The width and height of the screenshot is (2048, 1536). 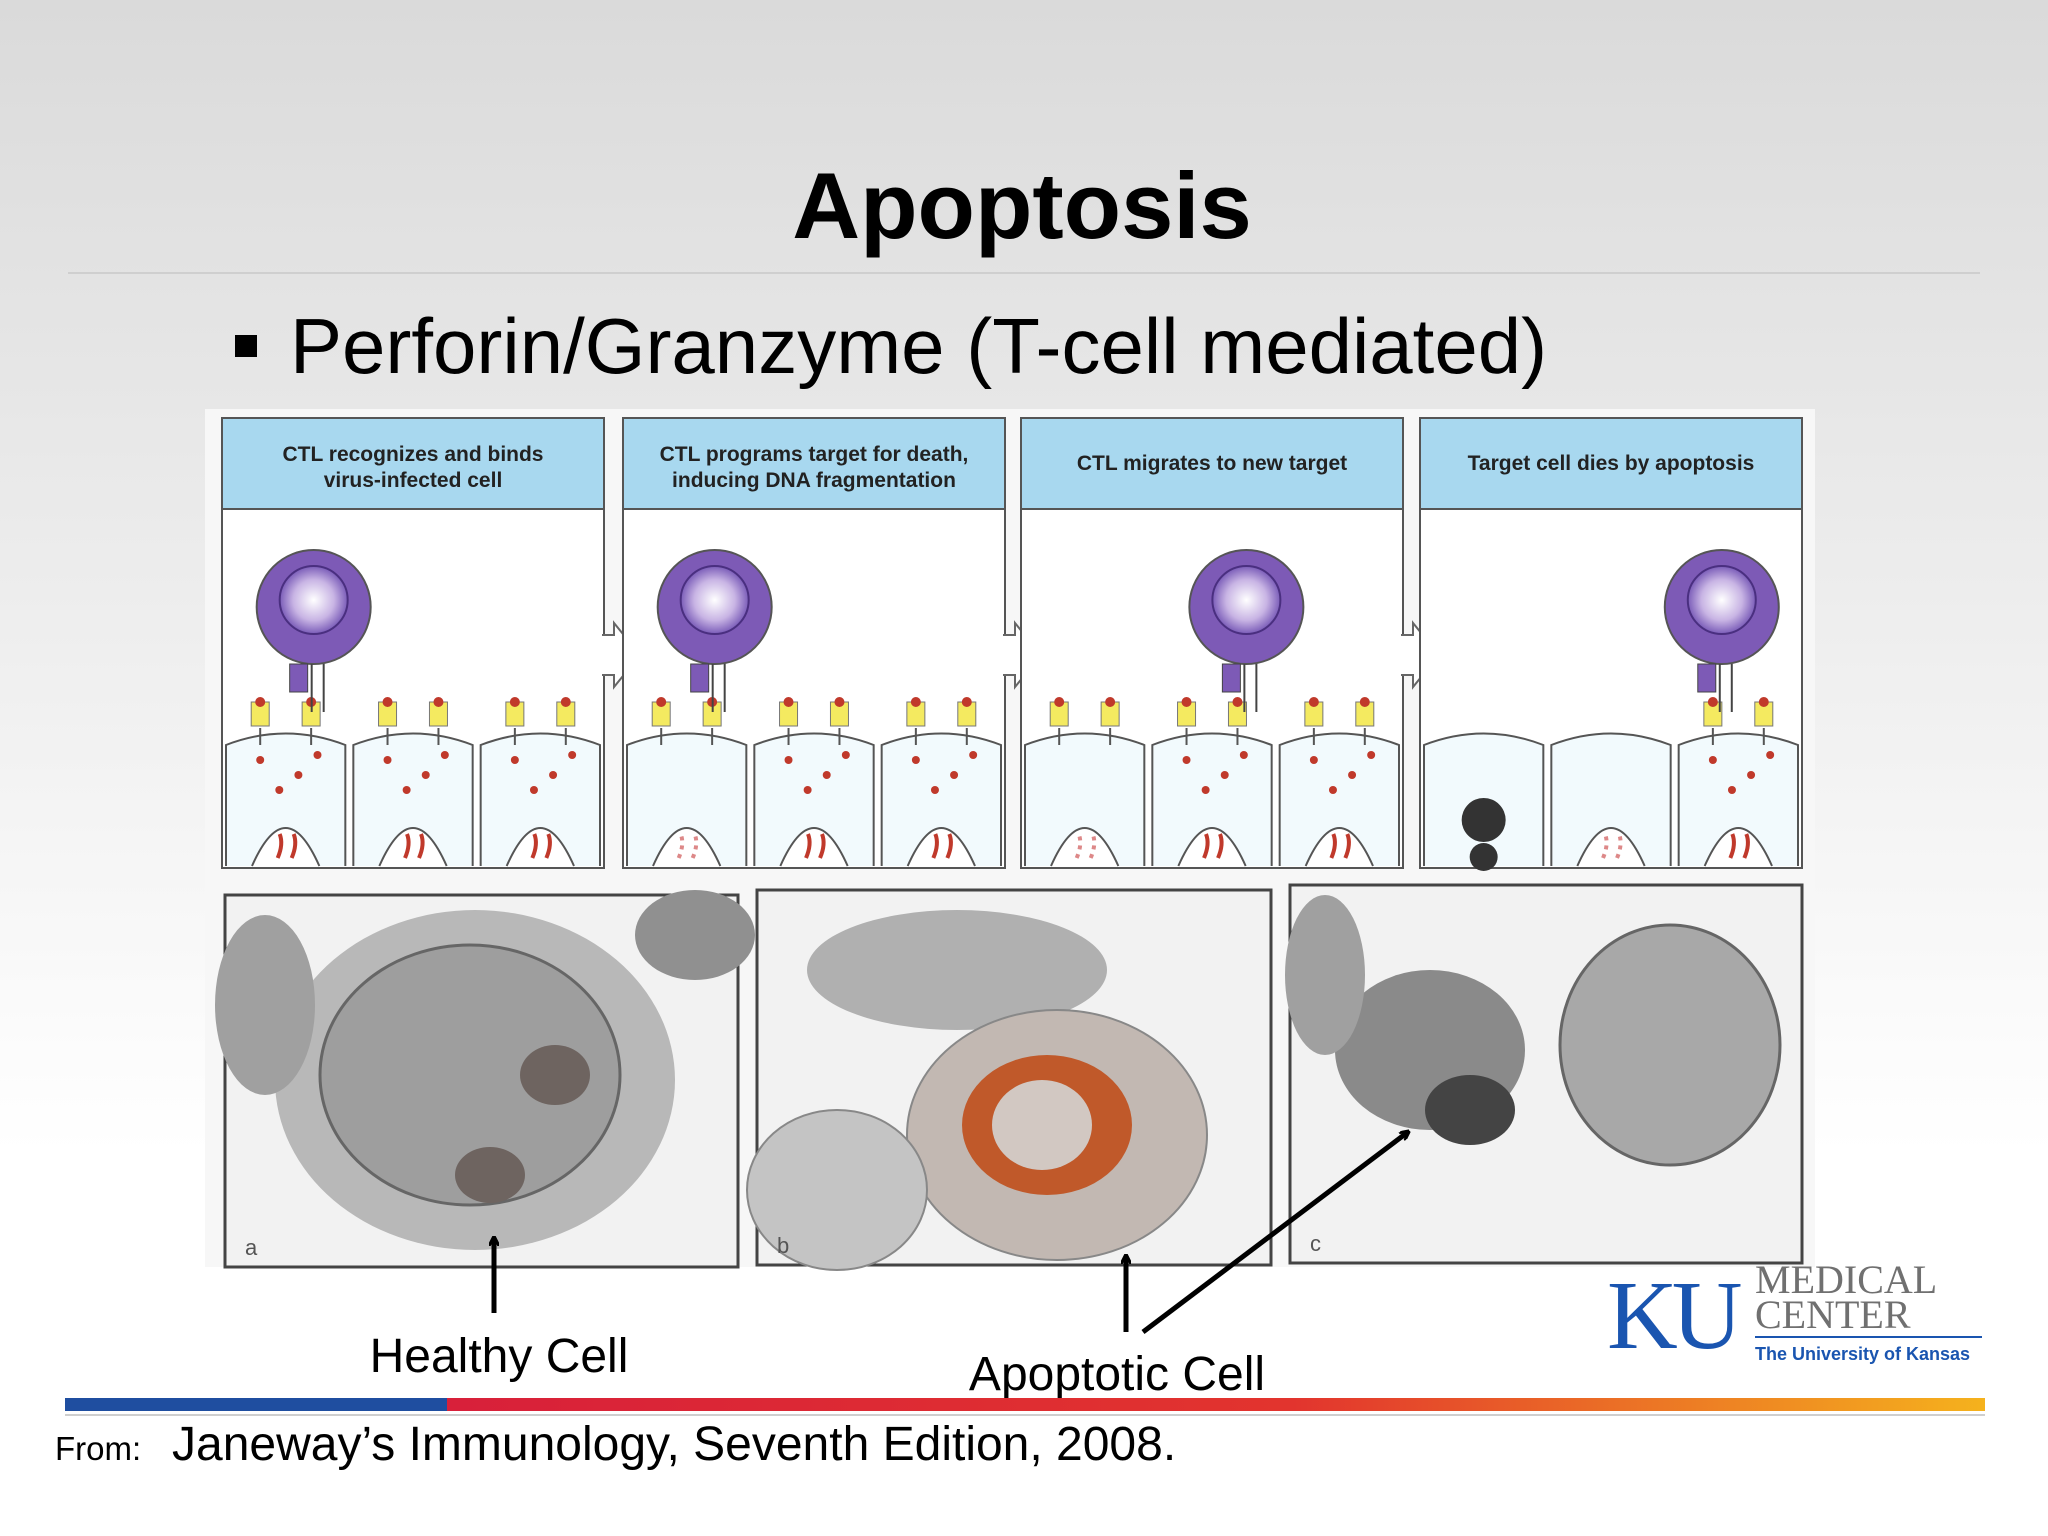 What do you see at coordinates (1674, 1316) in the screenshot?
I see `logo-mark: KU` at bounding box center [1674, 1316].